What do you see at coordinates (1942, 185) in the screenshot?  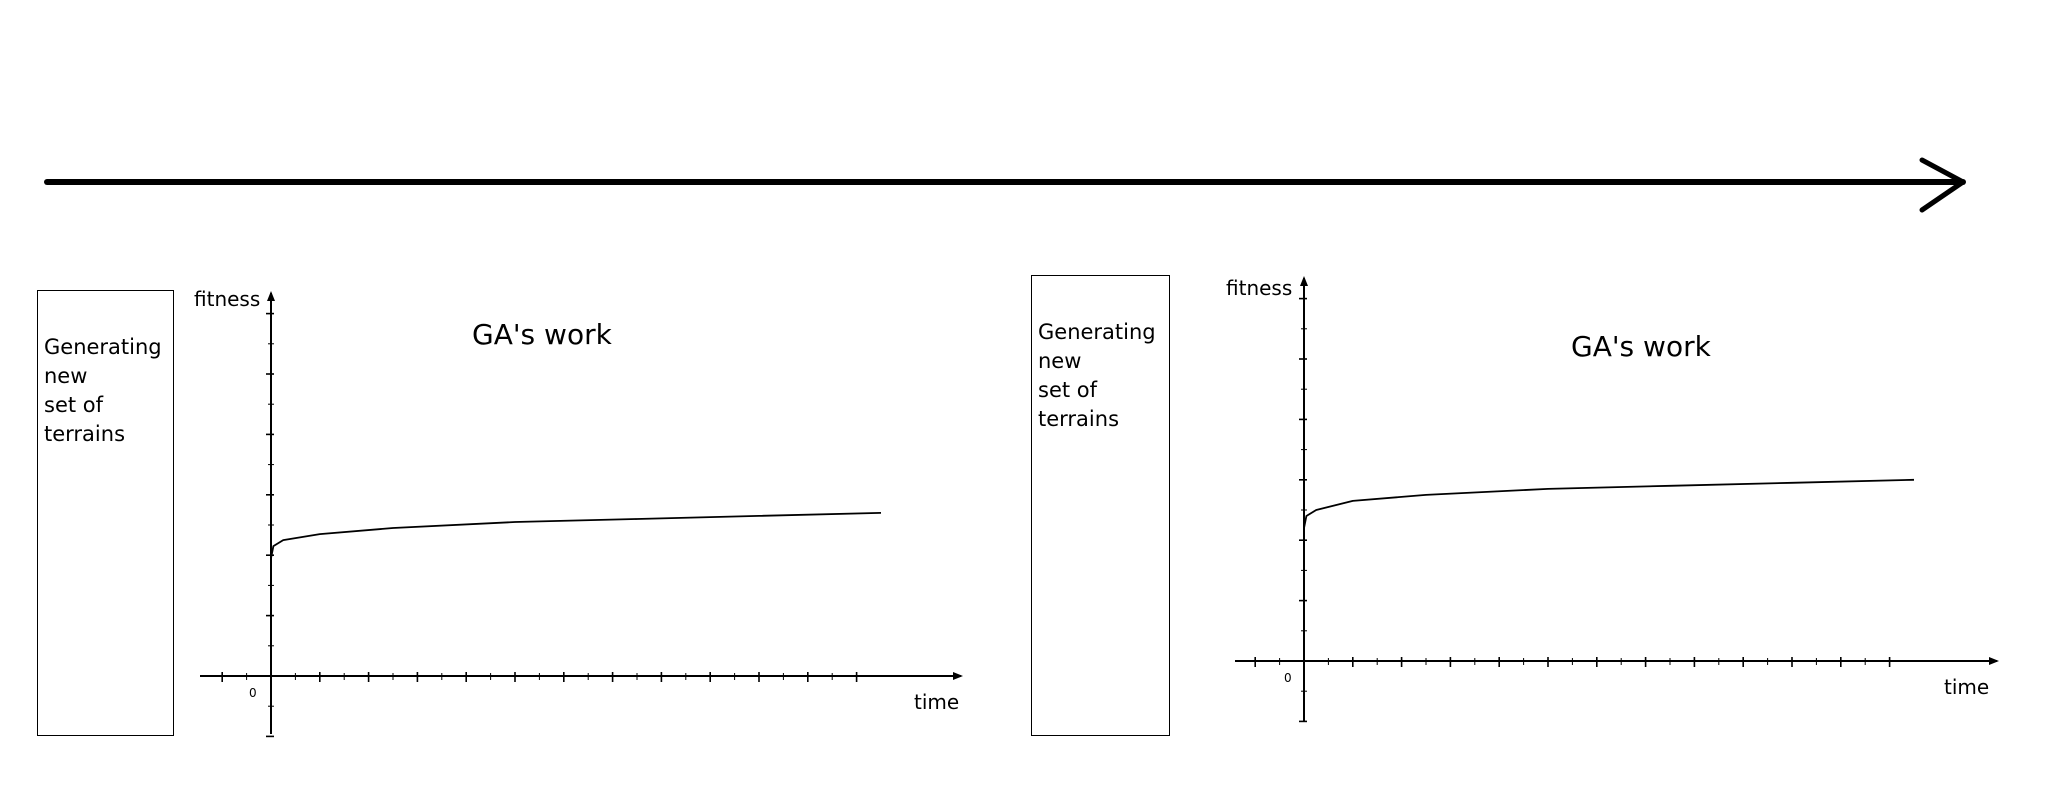 I see `timeline-arrowhead` at bounding box center [1942, 185].